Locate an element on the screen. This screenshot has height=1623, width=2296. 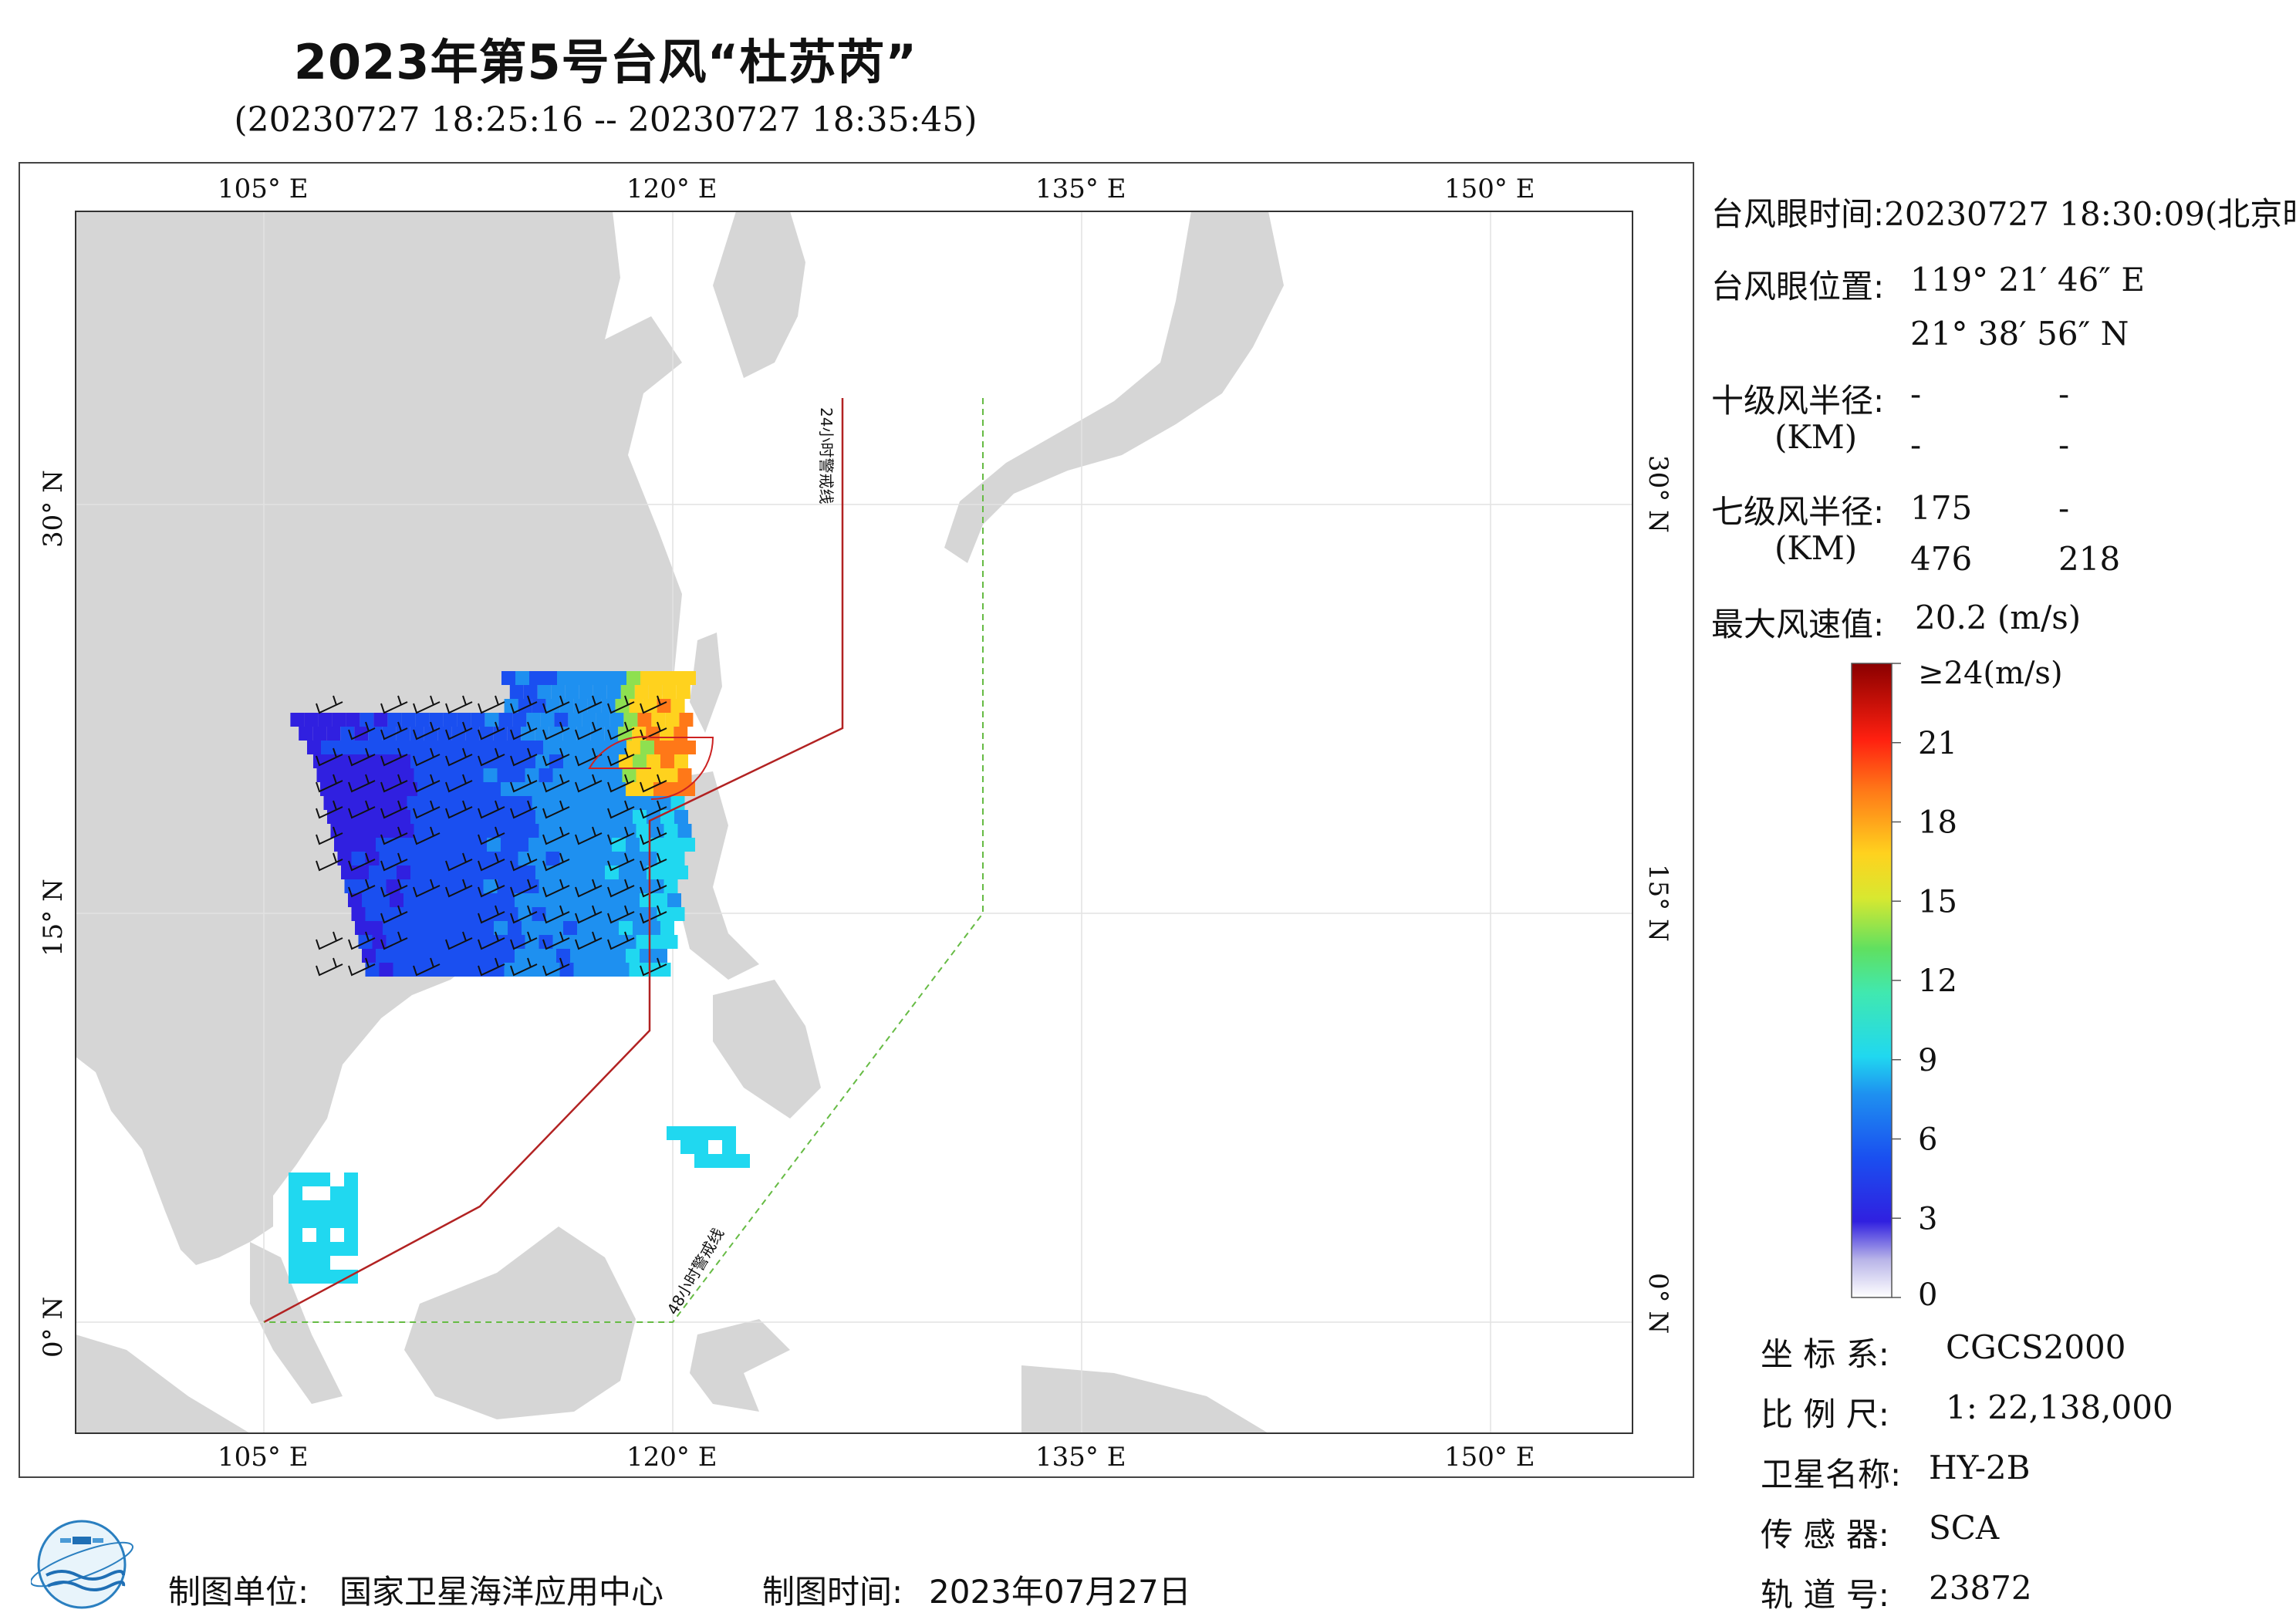
land-japan is located at coordinates (1114, 387).